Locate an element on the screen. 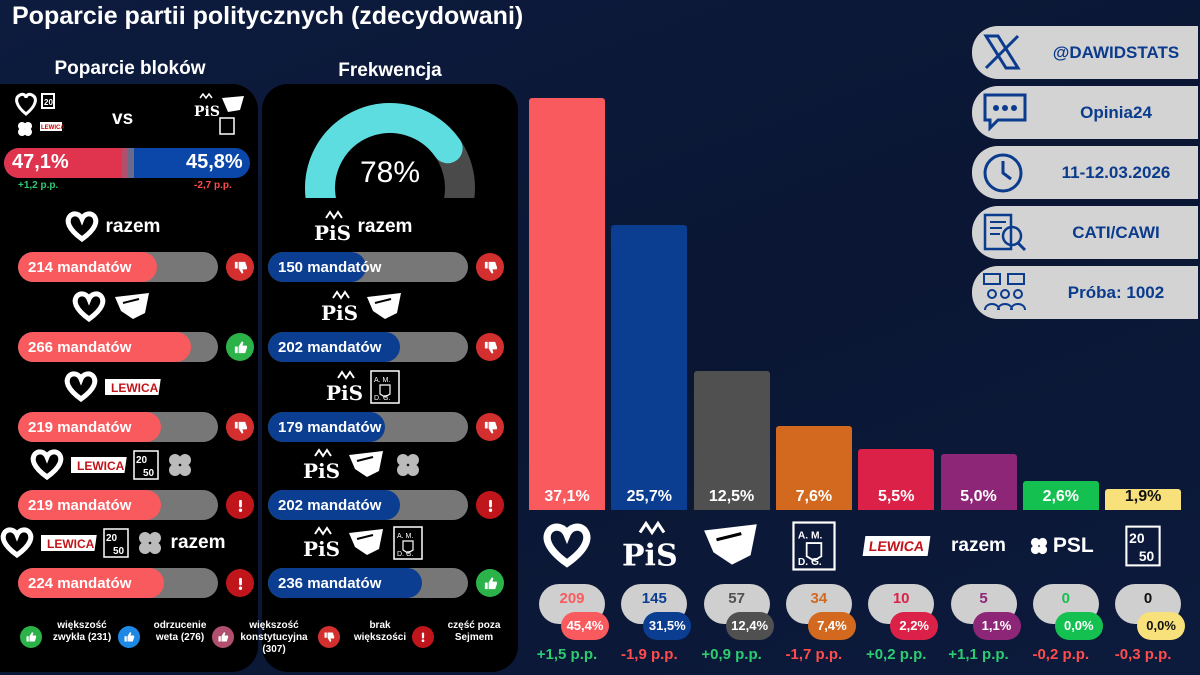 This screenshot has height=675, width=1200. blocks-left-pct: 47,1% is located at coordinates (40, 162).